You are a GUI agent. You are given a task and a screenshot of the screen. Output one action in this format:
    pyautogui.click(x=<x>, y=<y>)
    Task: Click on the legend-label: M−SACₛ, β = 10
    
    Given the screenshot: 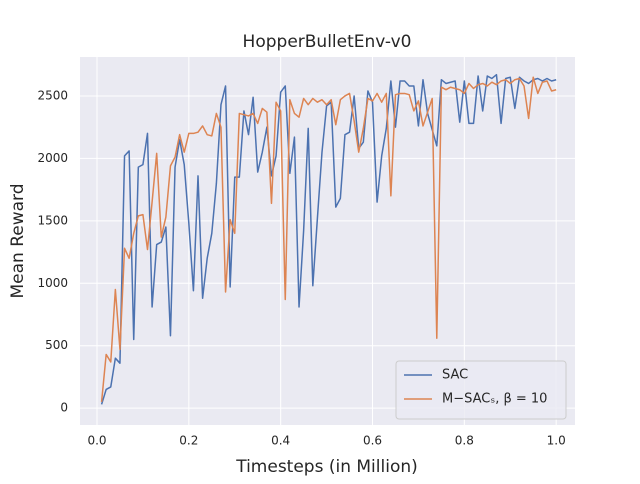 What is the action you would take?
    pyautogui.click(x=494, y=399)
    